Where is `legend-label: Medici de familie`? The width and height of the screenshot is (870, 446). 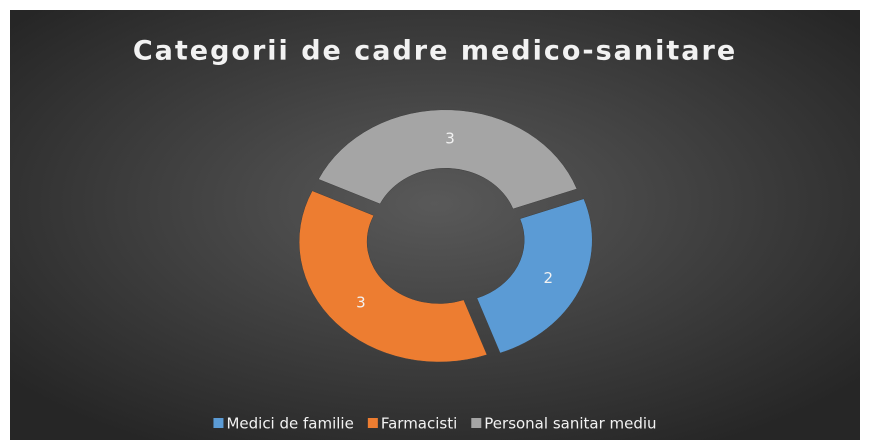 legend-label: Medici de familie is located at coordinates (289, 424).